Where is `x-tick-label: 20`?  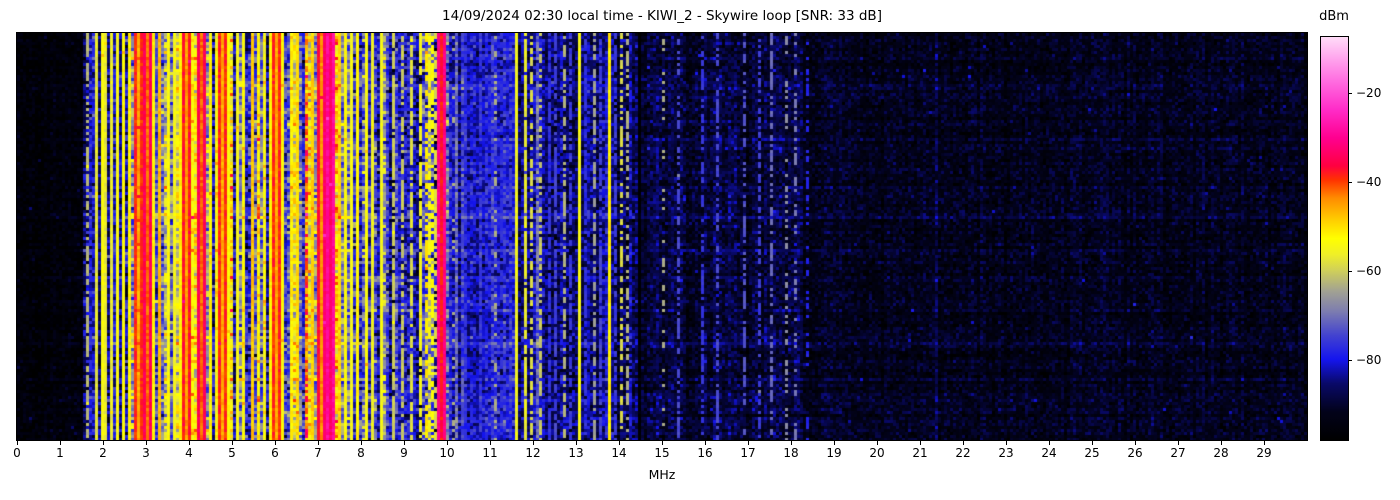 x-tick-label: 20 is located at coordinates (877, 453).